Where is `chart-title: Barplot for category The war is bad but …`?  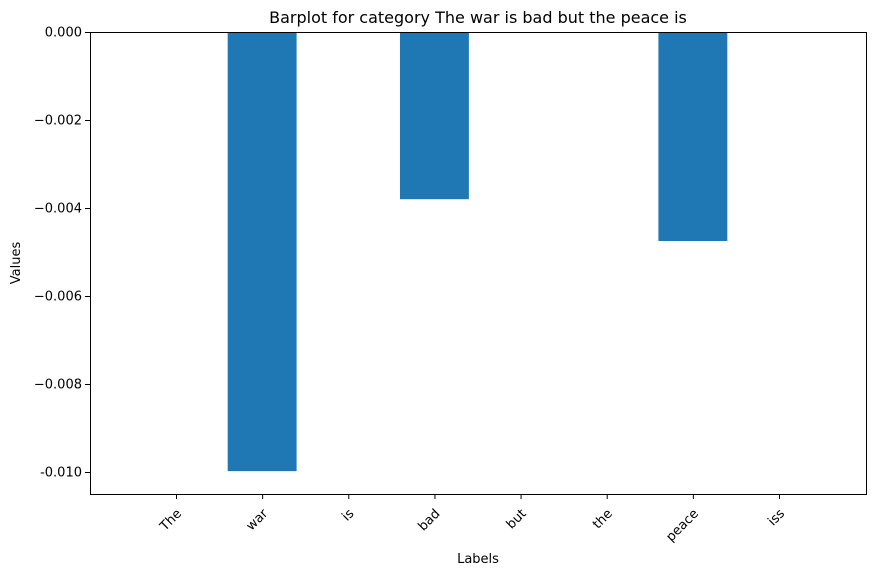 chart-title: Barplot for category The war is bad but … is located at coordinates (478, 17).